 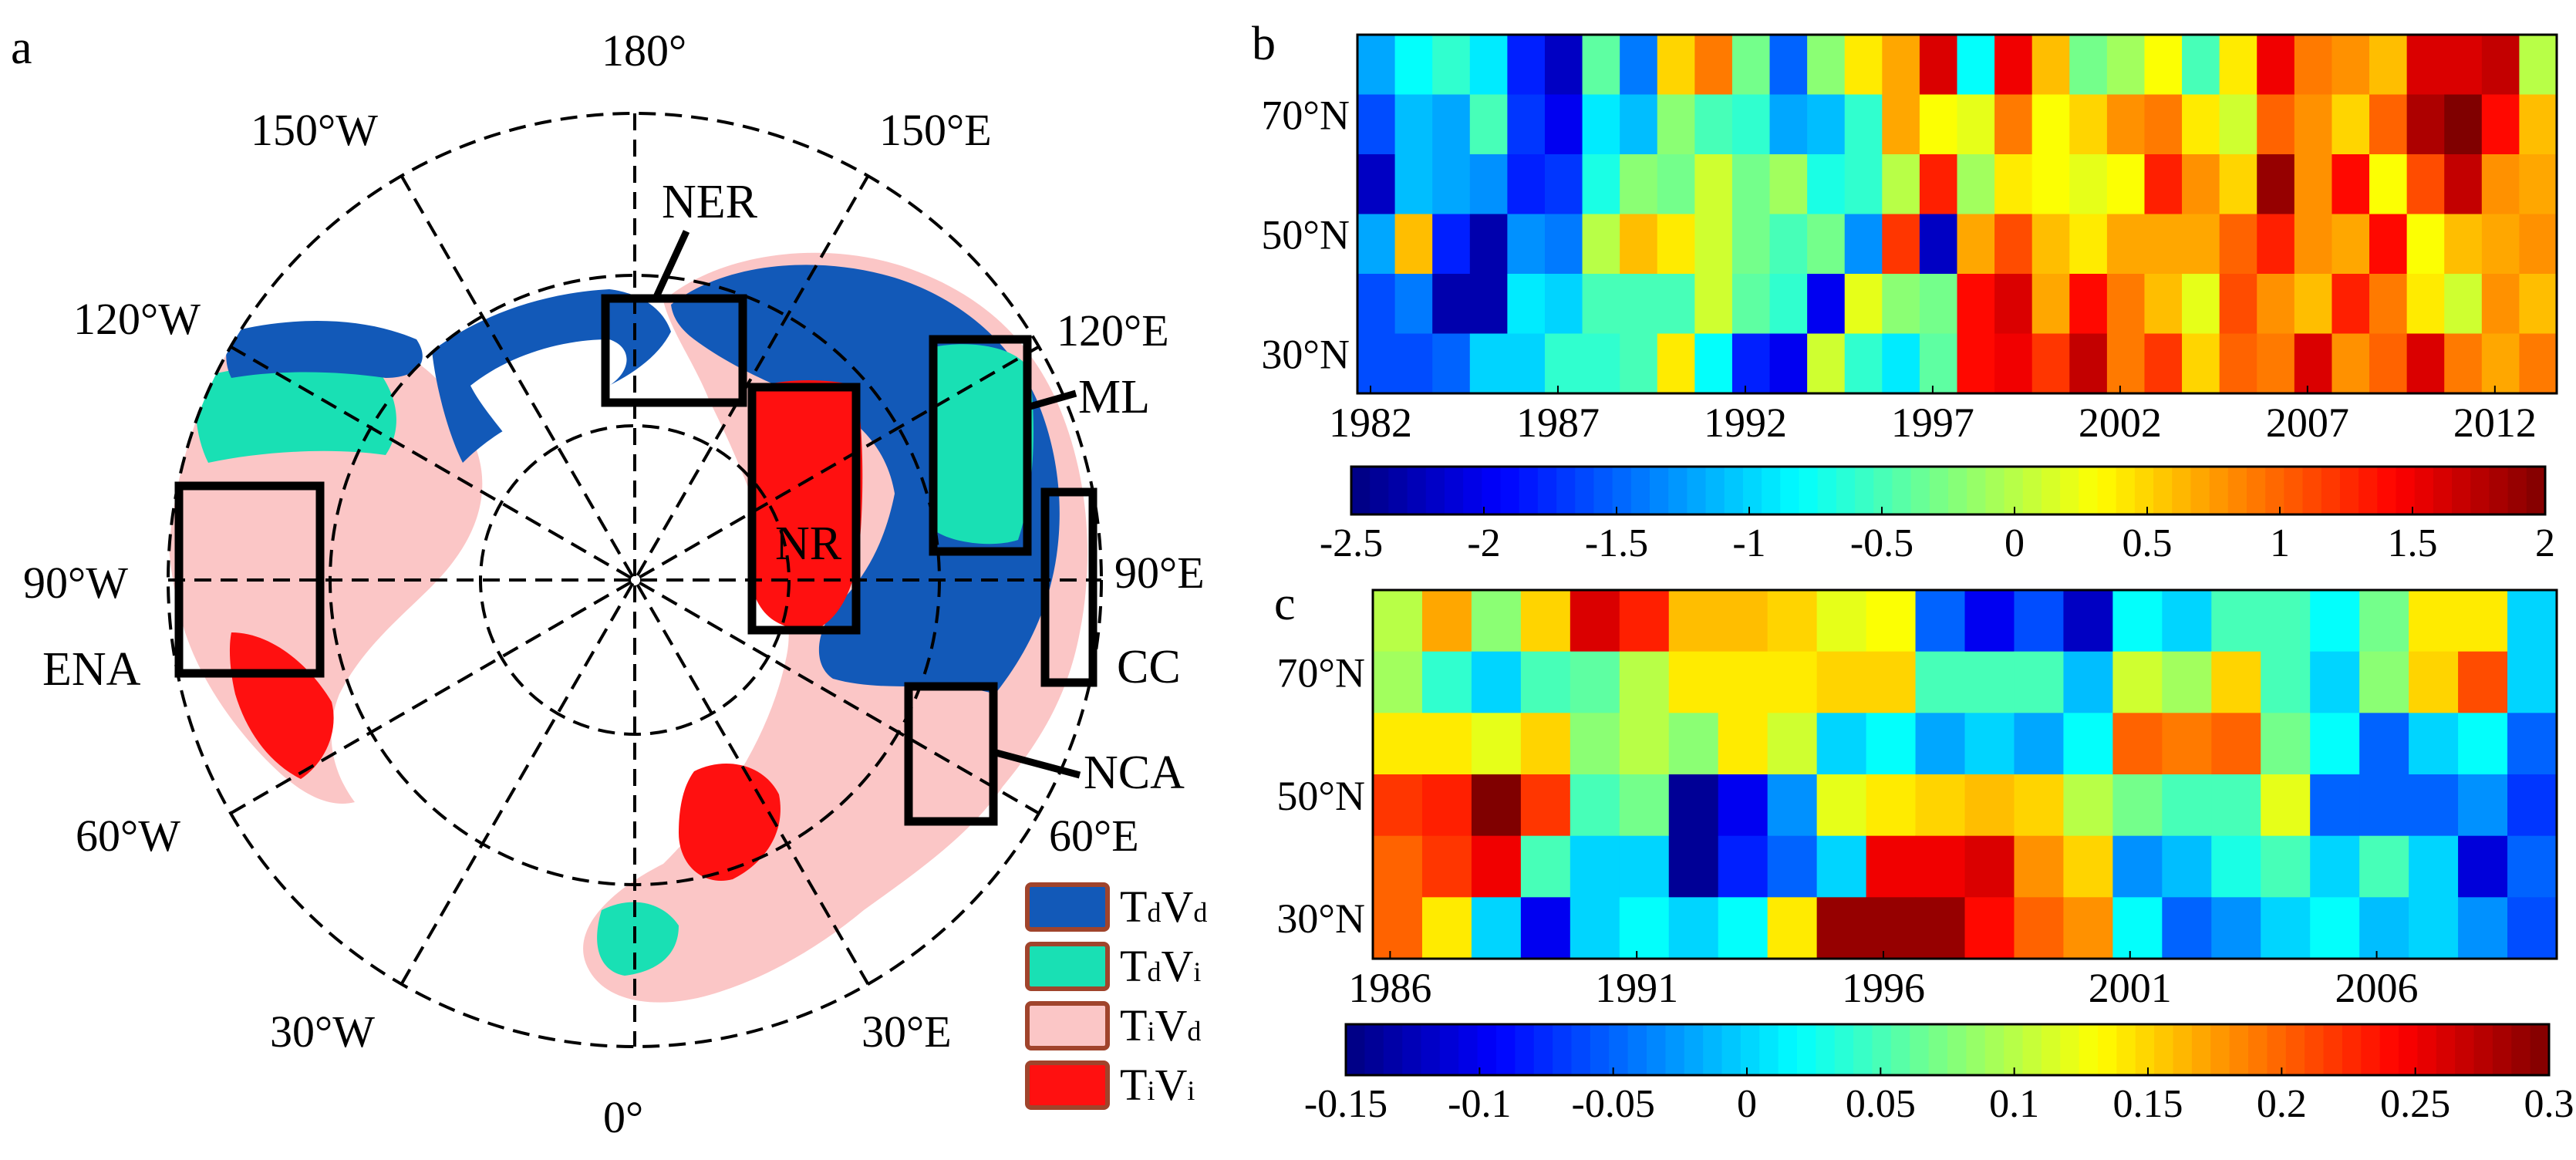 What do you see at coordinates (128, 836) in the screenshot?
I see `lon-label-60w: 60°W` at bounding box center [128, 836].